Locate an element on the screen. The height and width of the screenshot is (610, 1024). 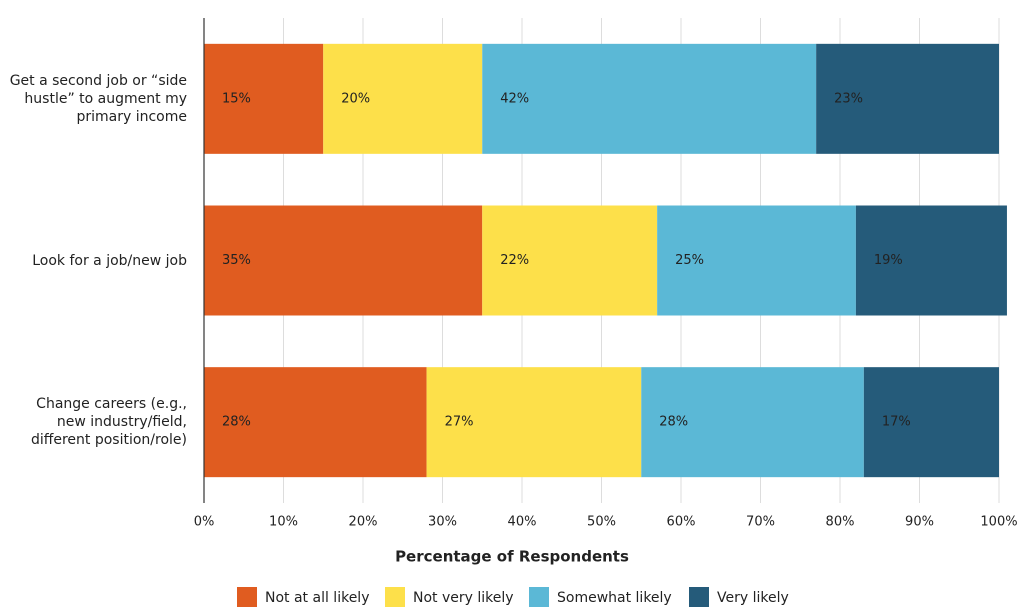
x-tick-label: 80% is located at coordinates (840, 522).